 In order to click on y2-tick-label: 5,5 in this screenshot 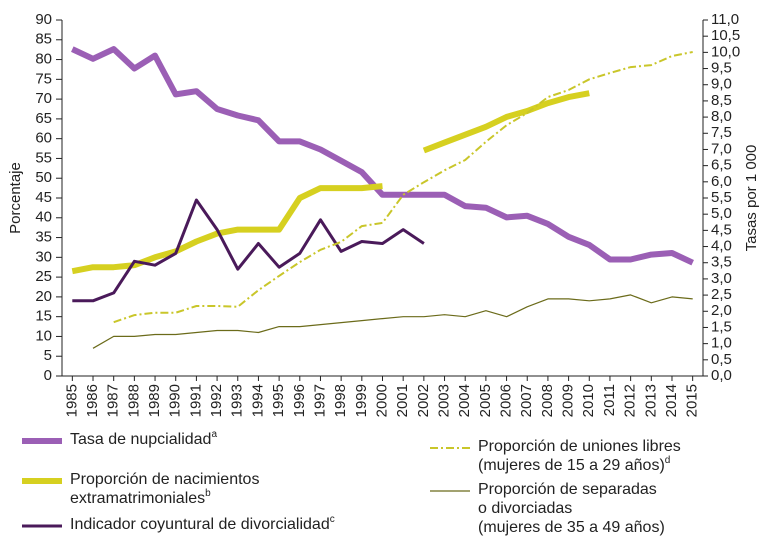, I will do `click(721, 197)`.